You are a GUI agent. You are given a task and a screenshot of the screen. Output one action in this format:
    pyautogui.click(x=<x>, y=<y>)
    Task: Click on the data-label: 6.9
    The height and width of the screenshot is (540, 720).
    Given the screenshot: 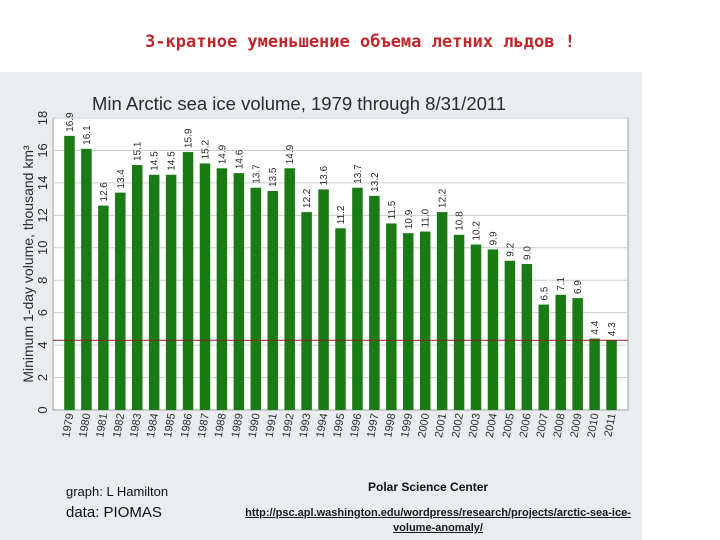 What is the action you would take?
    pyautogui.click(x=578, y=287)
    